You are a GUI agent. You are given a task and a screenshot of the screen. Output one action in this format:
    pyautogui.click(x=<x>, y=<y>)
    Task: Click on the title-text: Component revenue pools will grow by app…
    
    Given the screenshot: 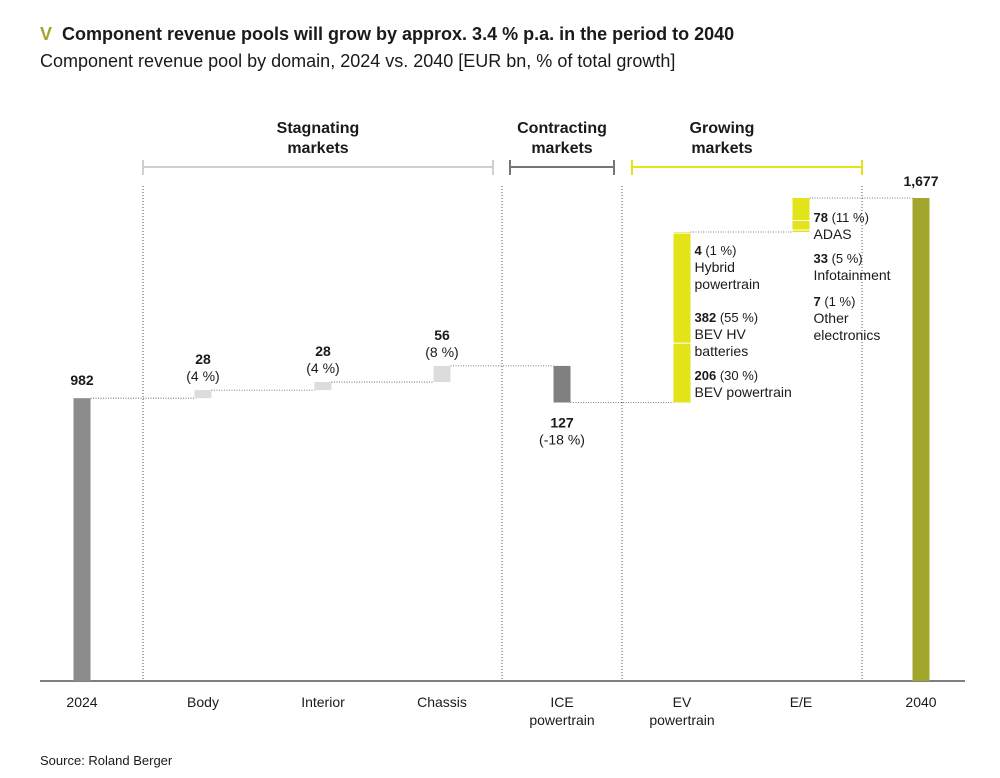 What is the action you would take?
    pyautogui.click(x=398, y=34)
    